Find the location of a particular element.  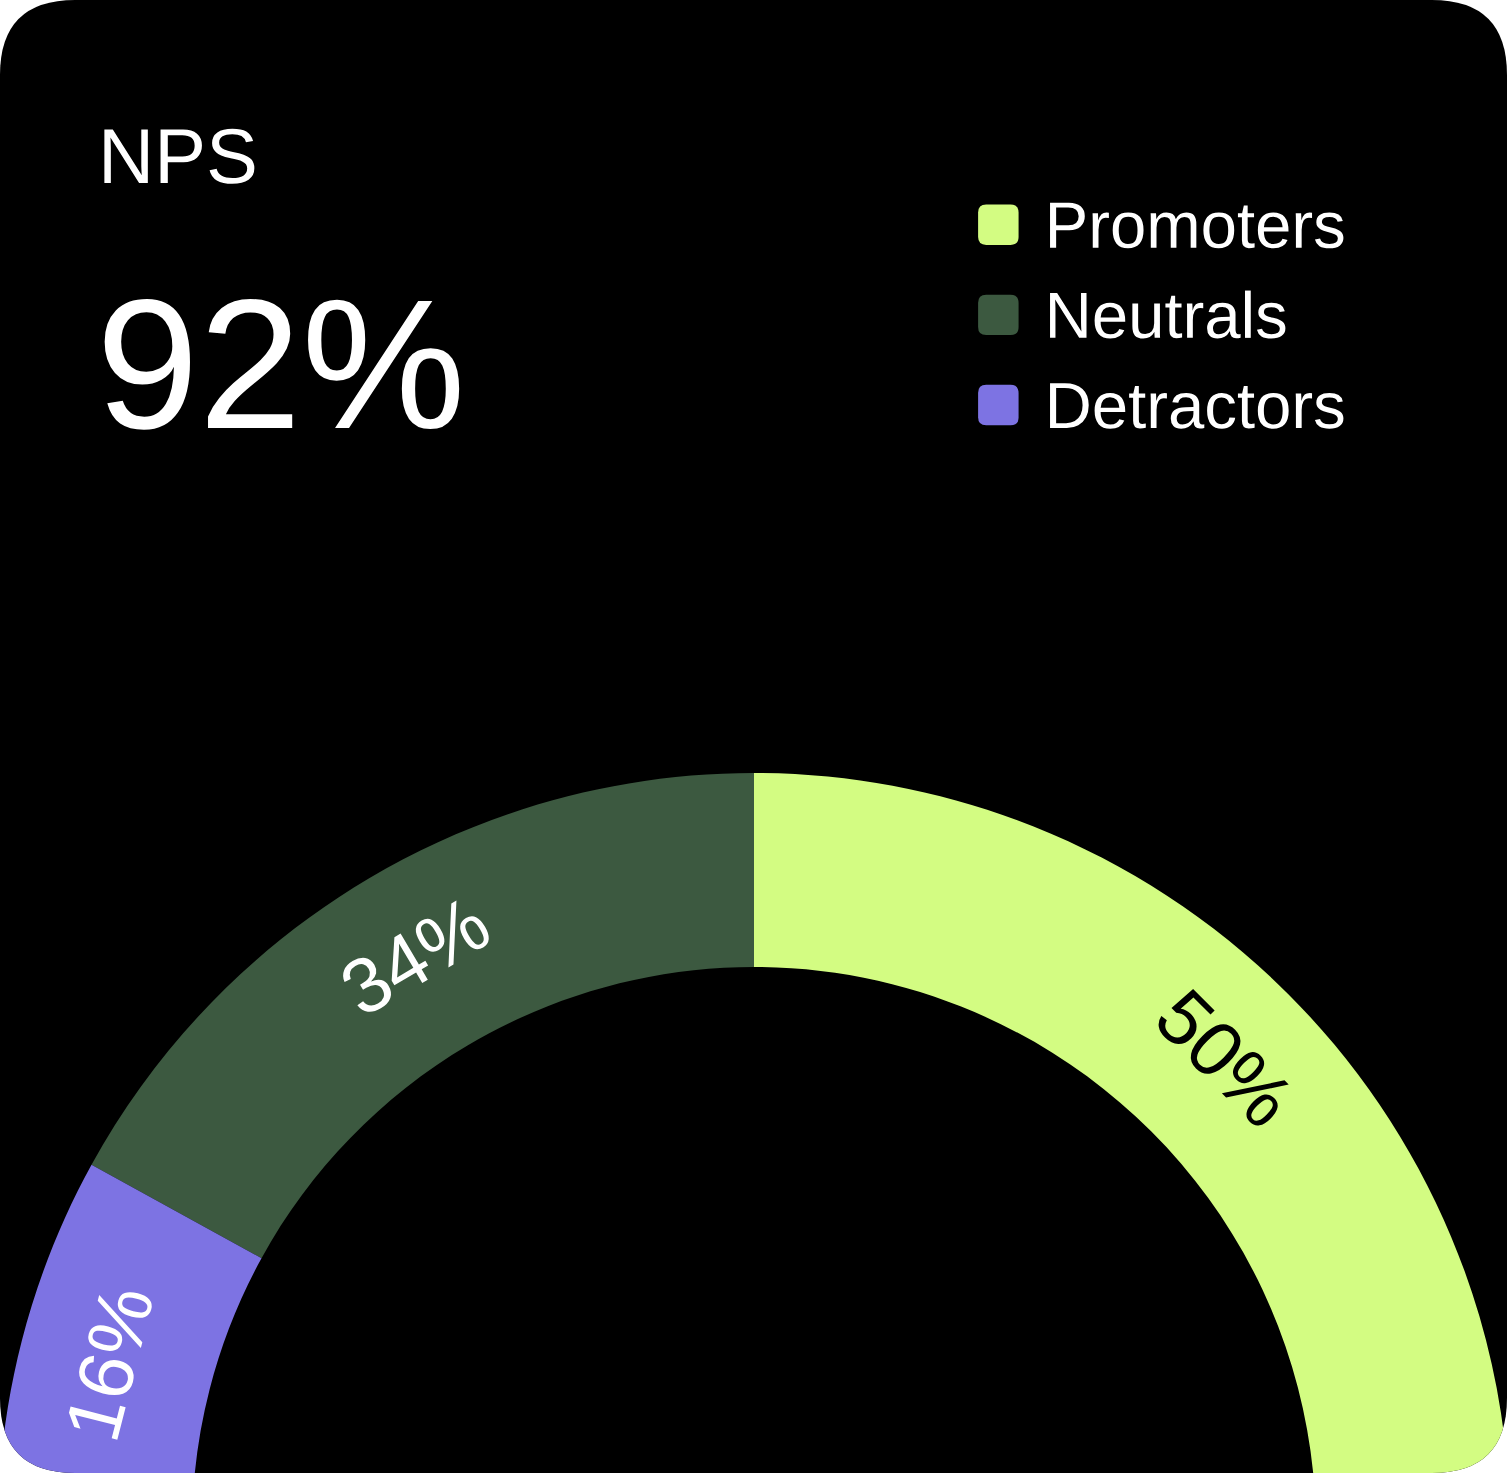

legend-label: Neutrals is located at coordinates (1168, 314).